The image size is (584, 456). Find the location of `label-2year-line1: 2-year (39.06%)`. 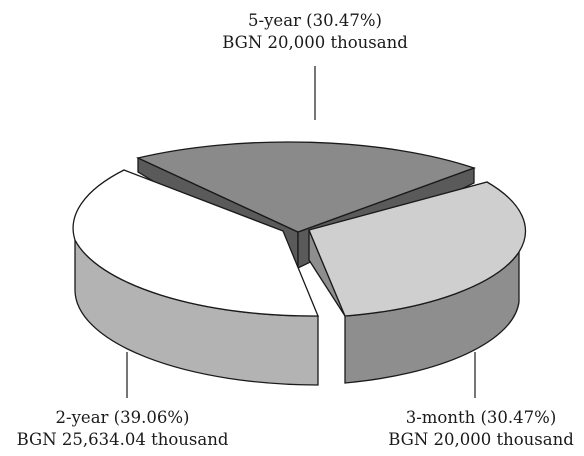

label-2year-line1: 2-year (39.06%) is located at coordinates (122, 417).